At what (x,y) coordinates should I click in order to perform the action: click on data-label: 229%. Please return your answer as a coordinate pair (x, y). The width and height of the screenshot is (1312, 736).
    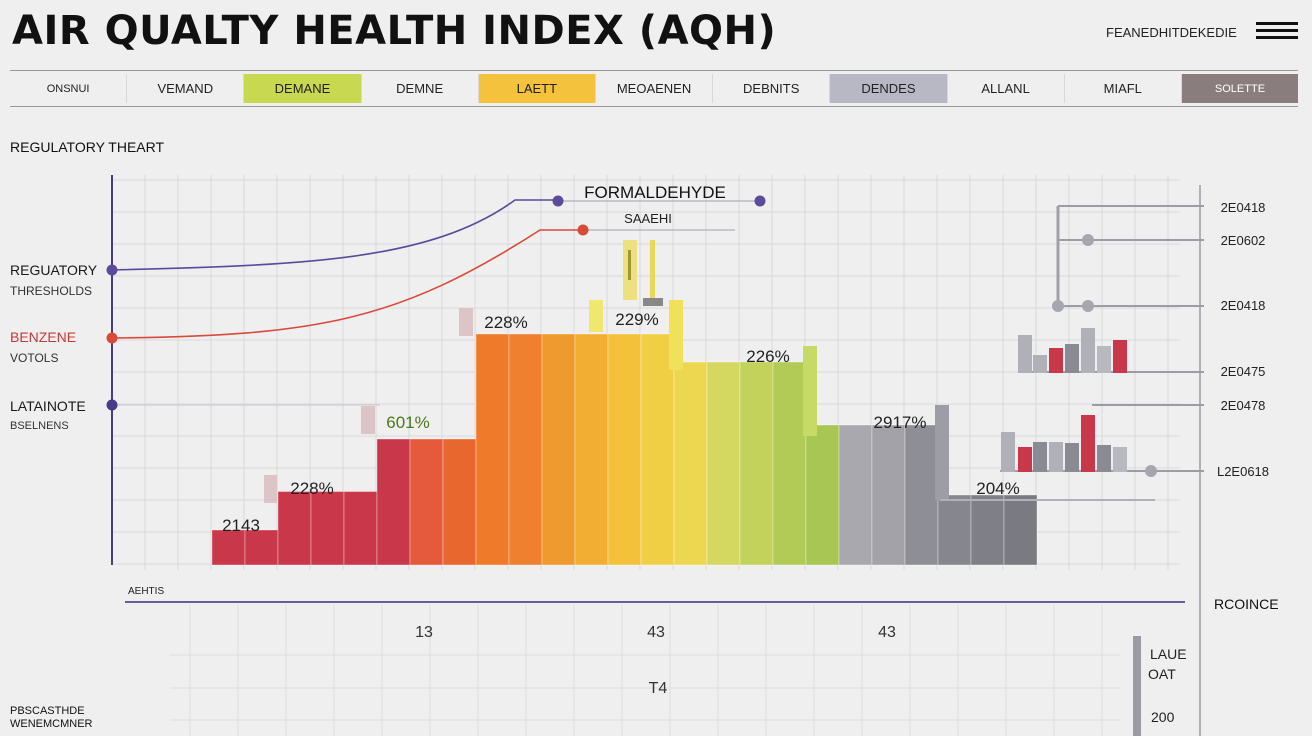
    Looking at the image, I should click on (636, 319).